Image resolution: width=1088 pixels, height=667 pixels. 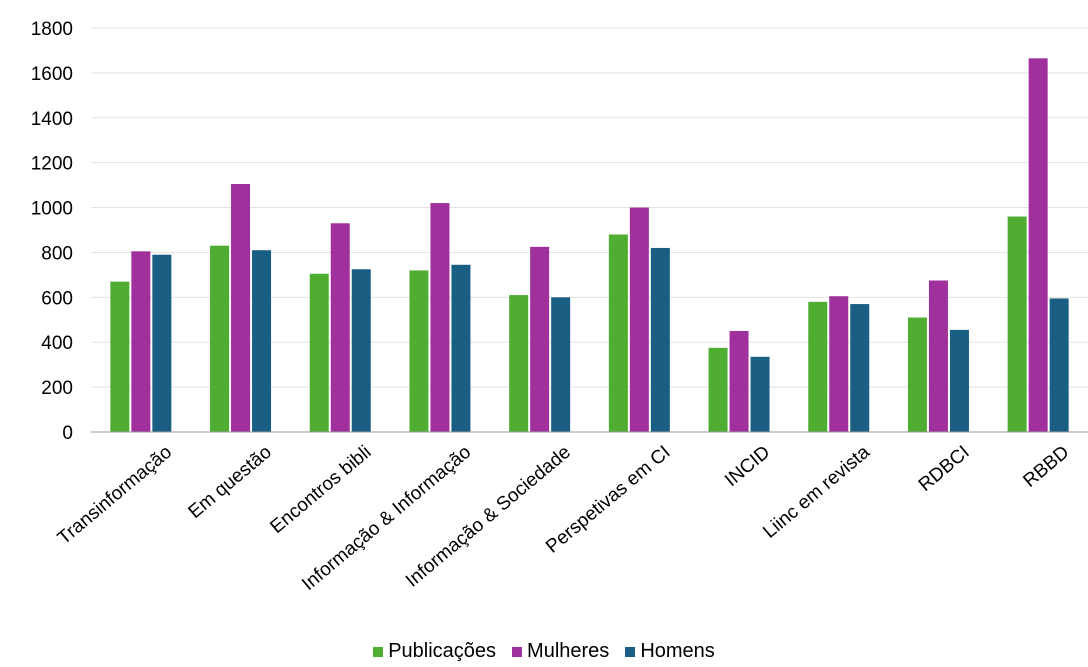 I want to click on y-tick-label: 800, so click(x=57, y=253).